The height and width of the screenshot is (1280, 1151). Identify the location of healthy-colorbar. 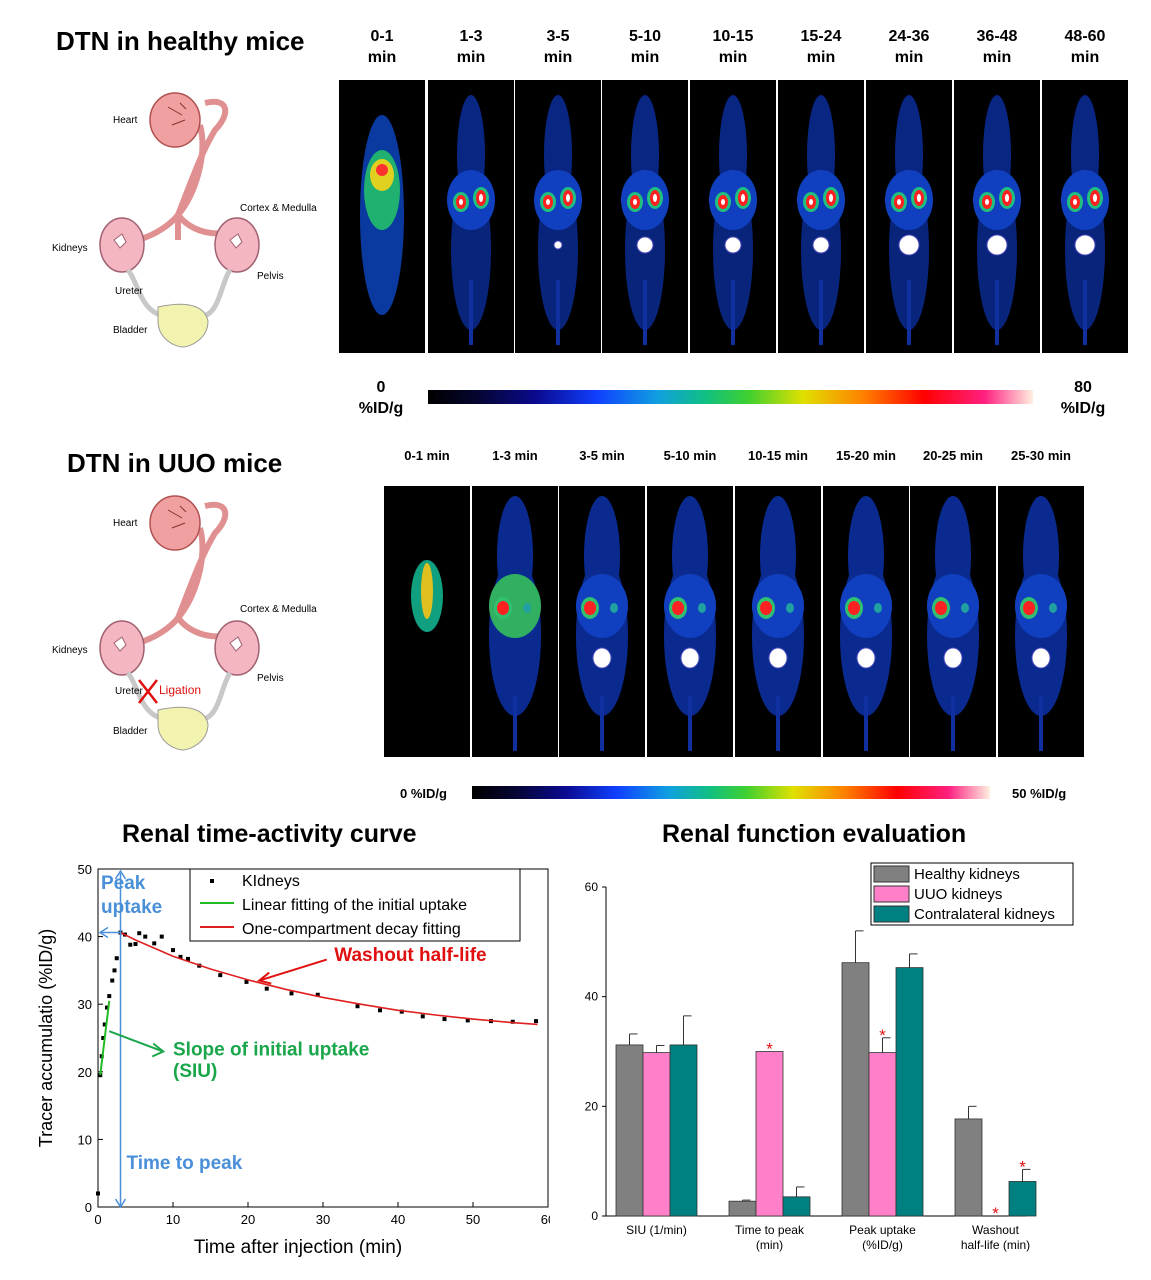
(730, 397).